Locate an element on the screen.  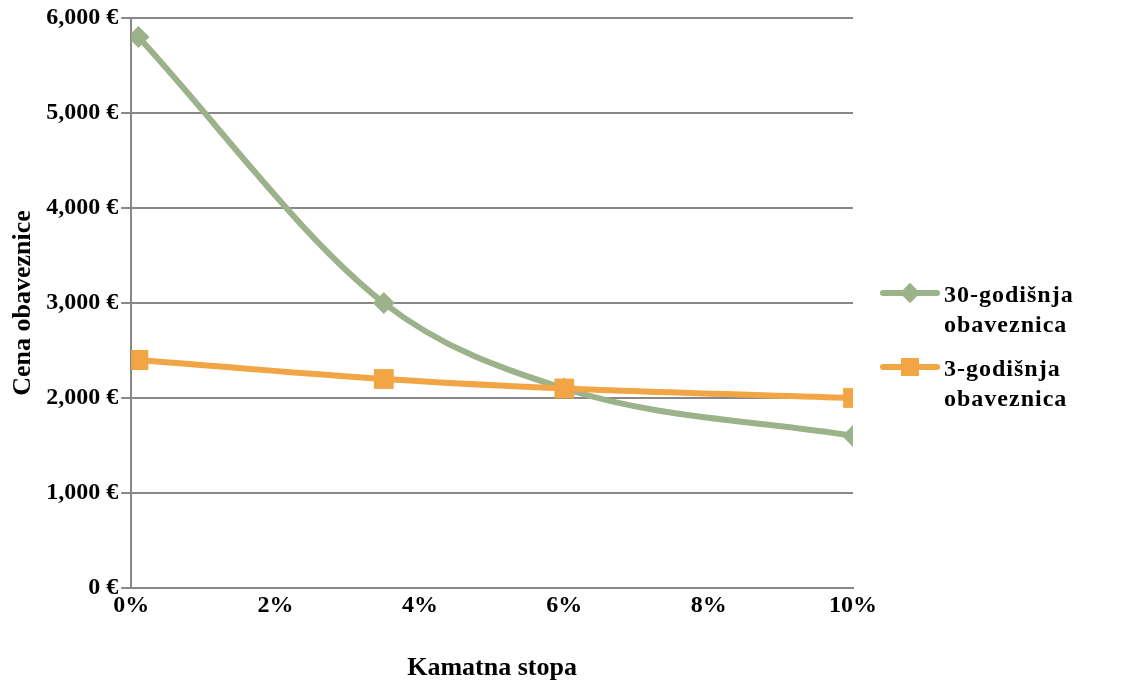
x-axis-title: Kamatna stopa is located at coordinates (492, 667).